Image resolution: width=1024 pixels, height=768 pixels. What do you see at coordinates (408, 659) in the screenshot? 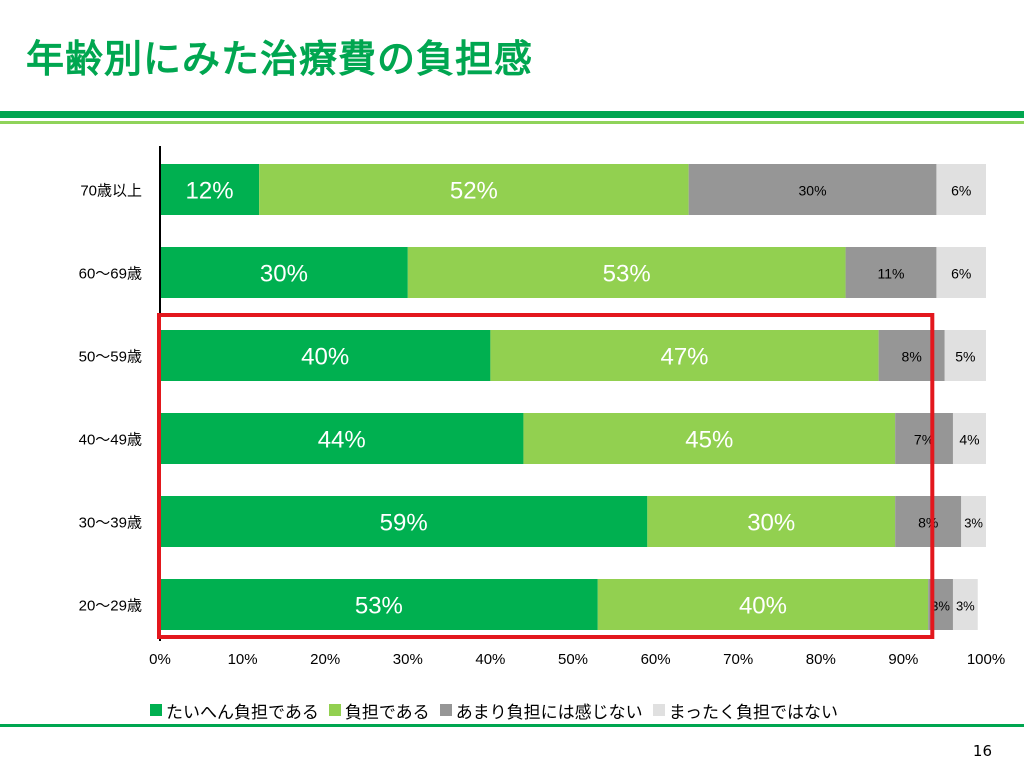
I see `x-tick-label: 30%` at bounding box center [408, 659].